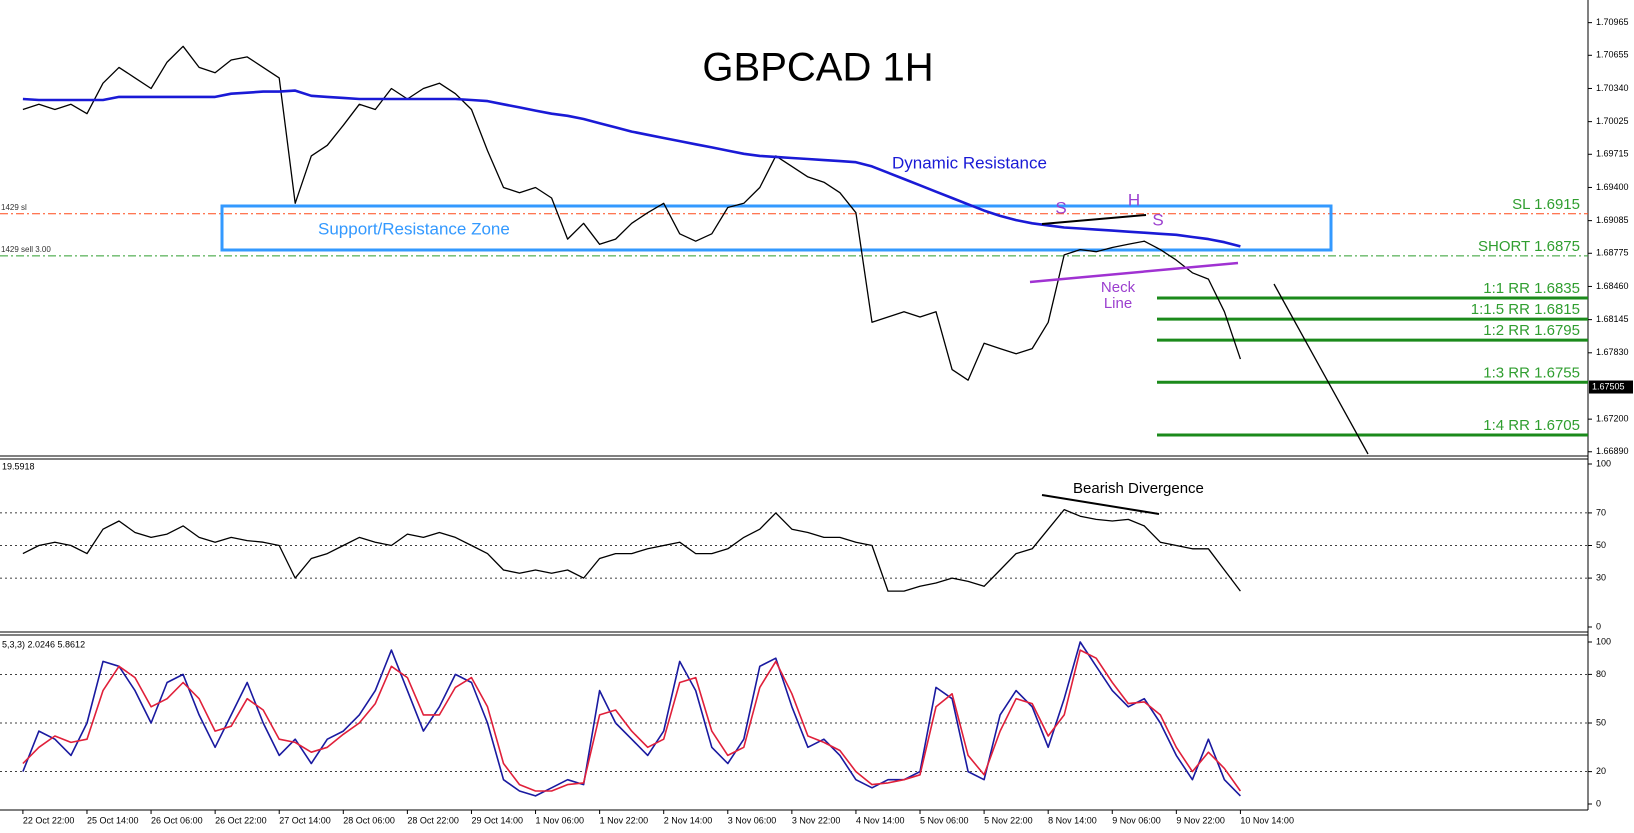 This screenshot has height=833, width=1634. I want to click on x-tick-label: 25 Oct 14:00, so click(113, 820).